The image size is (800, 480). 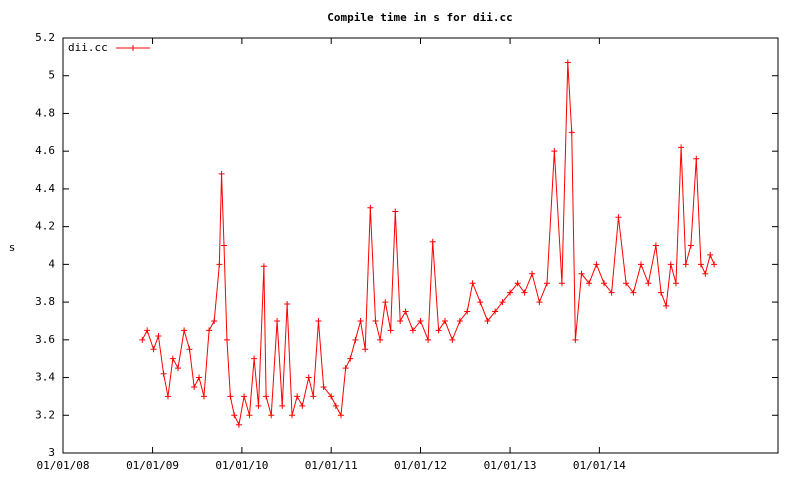 What do you see at coordinates (45, 112) in the screenshot?
I see `y-tick-label: 4.8` at bounding box center [45, 112].